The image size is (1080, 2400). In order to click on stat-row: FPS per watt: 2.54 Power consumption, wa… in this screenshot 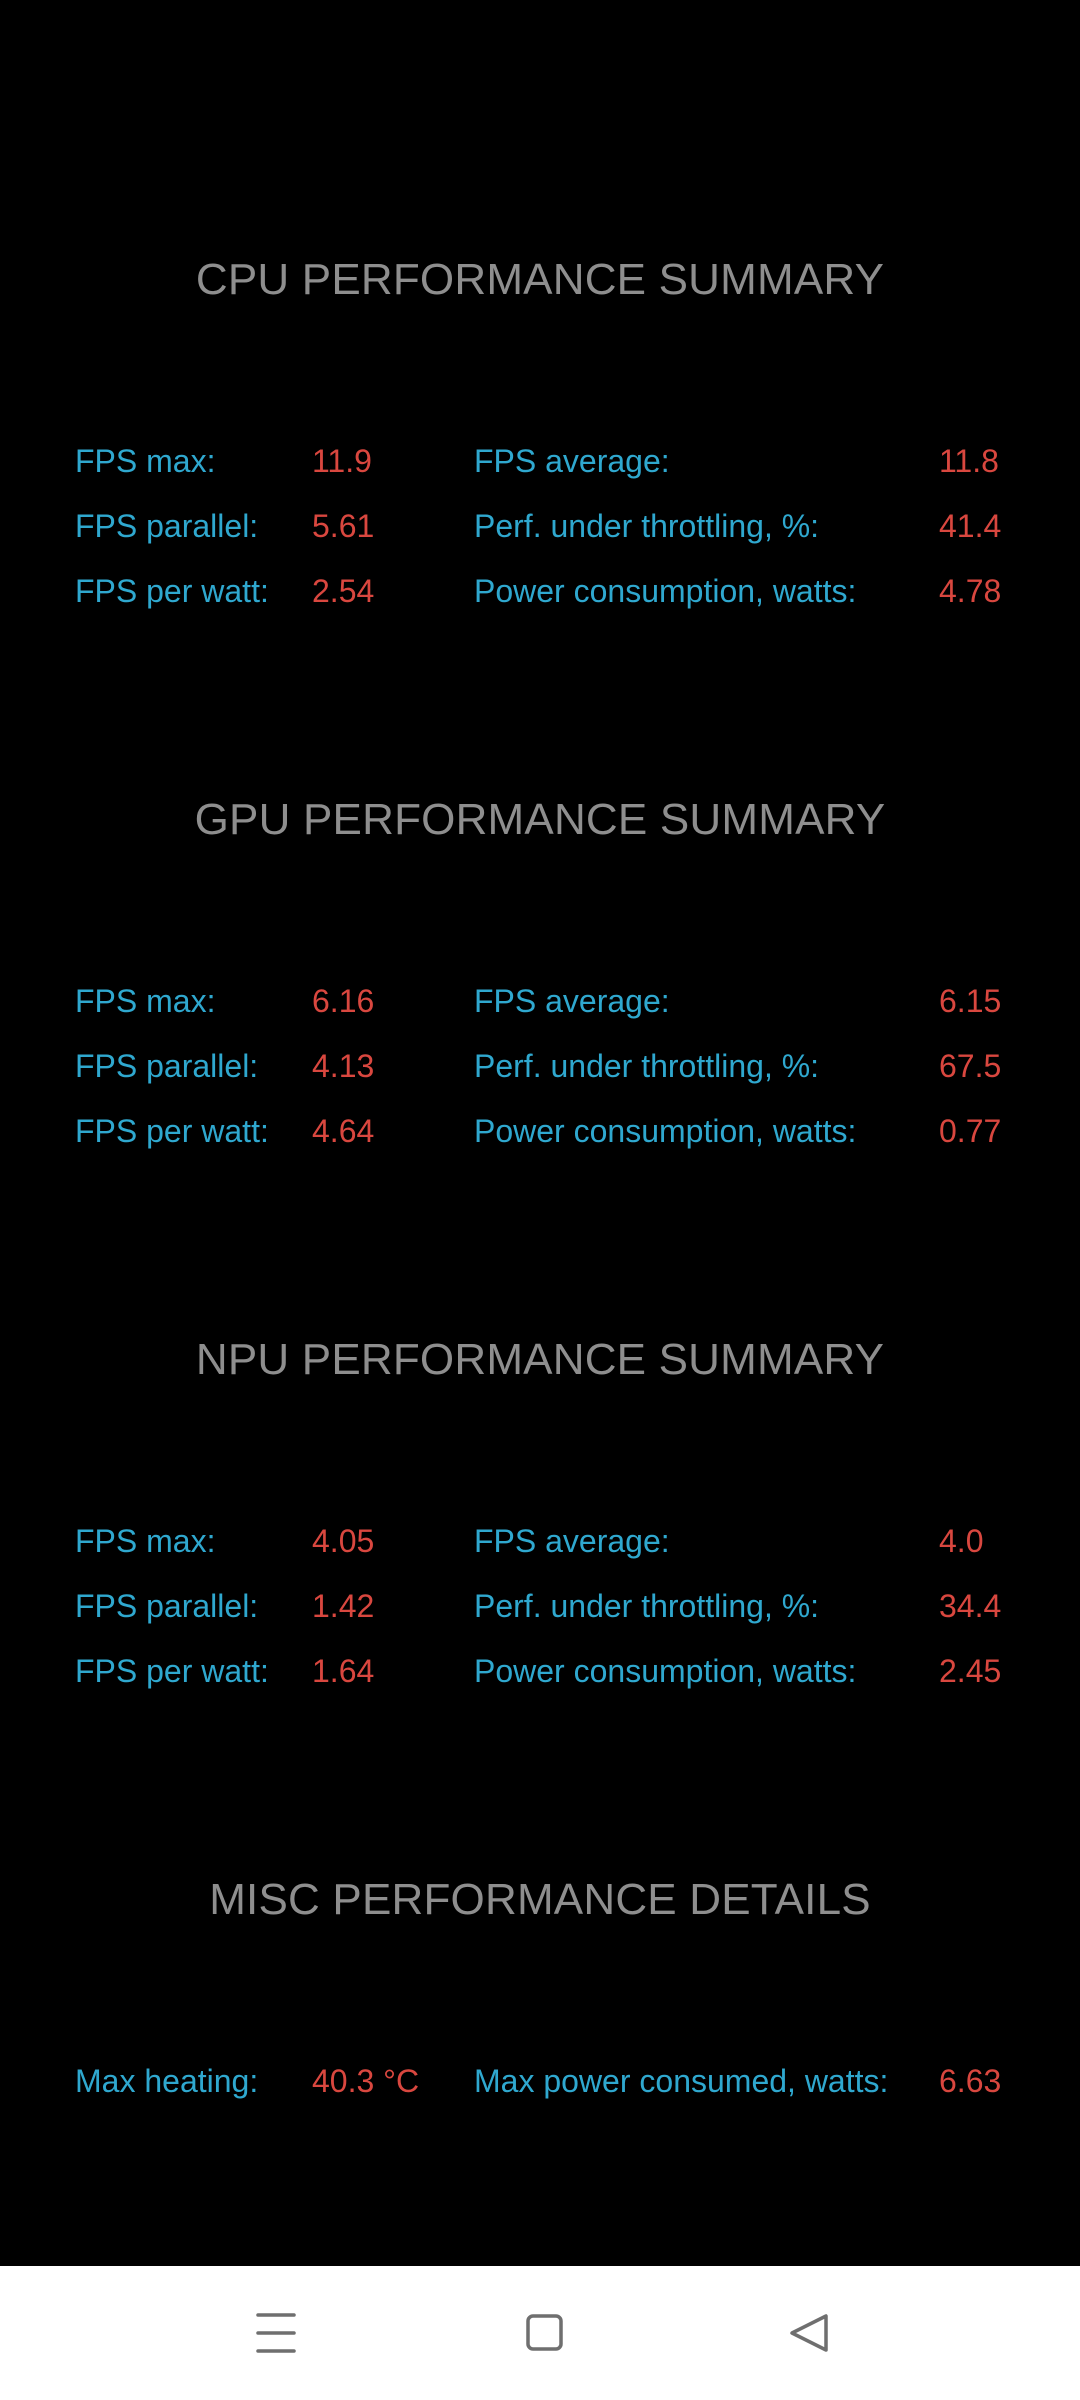, I will do `click(540, 591)`.